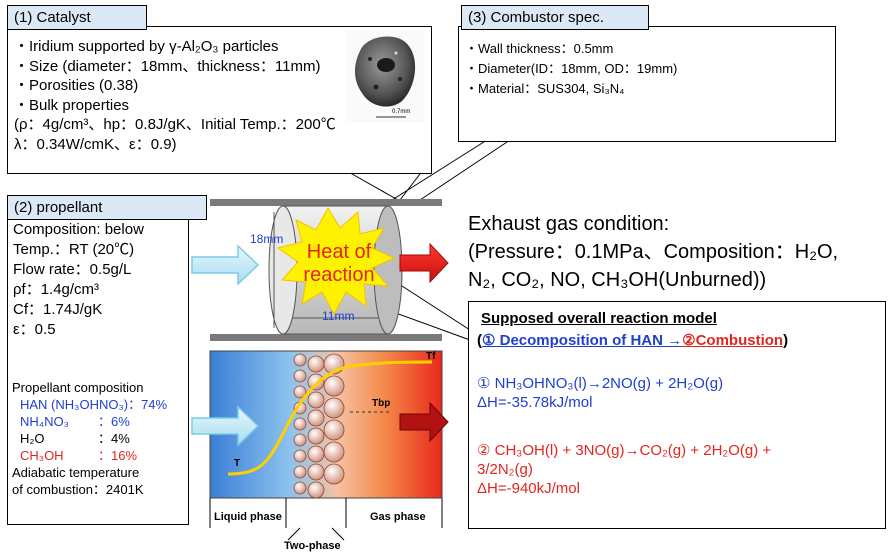 Image resolution: width=893 pixels, height=556 pixels. What do you see at coordinates (78, 387) in the screenshot?
I see `composition-title: Propellant composition` at bounding box center [78, 387].